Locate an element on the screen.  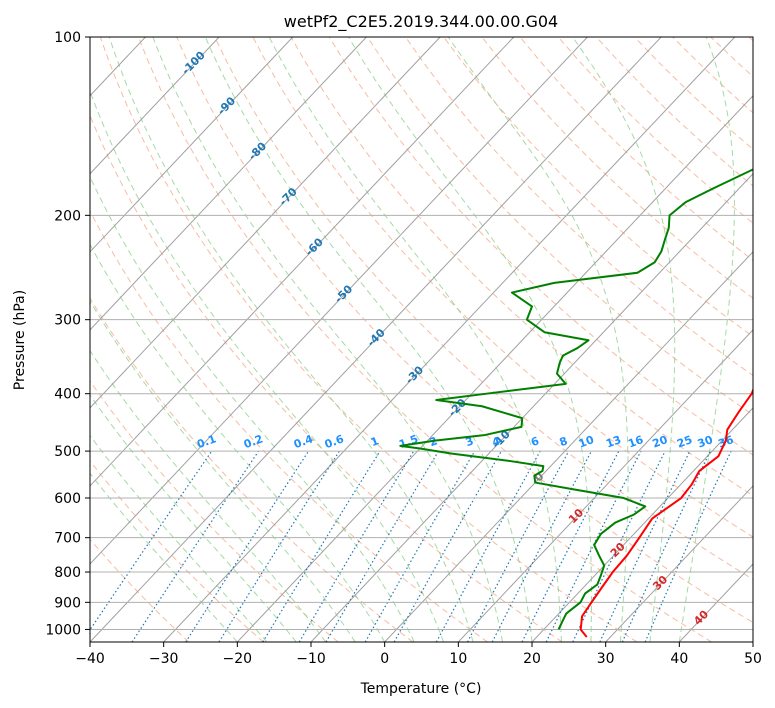
mixing-ratio-label: 3 is located at coordinates (470, 441).